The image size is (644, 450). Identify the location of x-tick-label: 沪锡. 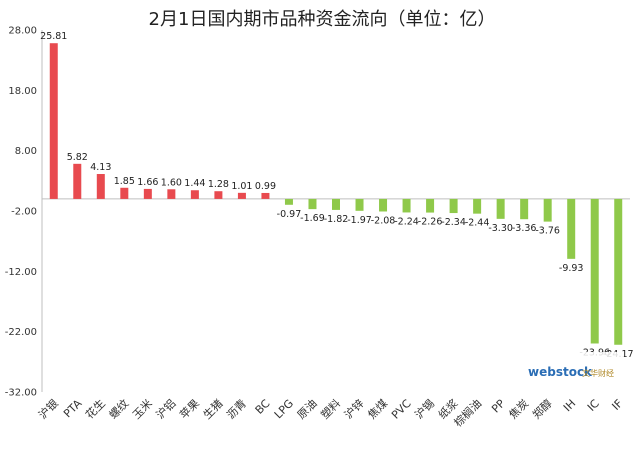
(424, 408).